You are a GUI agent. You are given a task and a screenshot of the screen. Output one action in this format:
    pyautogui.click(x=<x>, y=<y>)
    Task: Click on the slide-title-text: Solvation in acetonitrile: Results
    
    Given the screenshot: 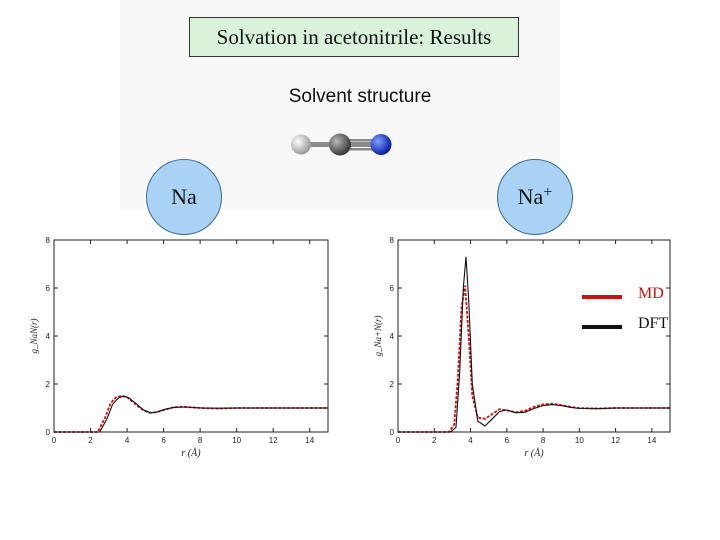 What is the action you would take?
    pyautogui.click(x=354, y=36)
    